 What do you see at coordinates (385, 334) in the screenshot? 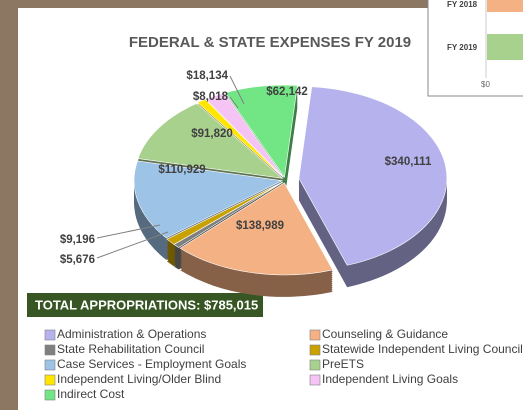
I see `legend-label: Counseling & Guidance` at bounding box center [385, 334].